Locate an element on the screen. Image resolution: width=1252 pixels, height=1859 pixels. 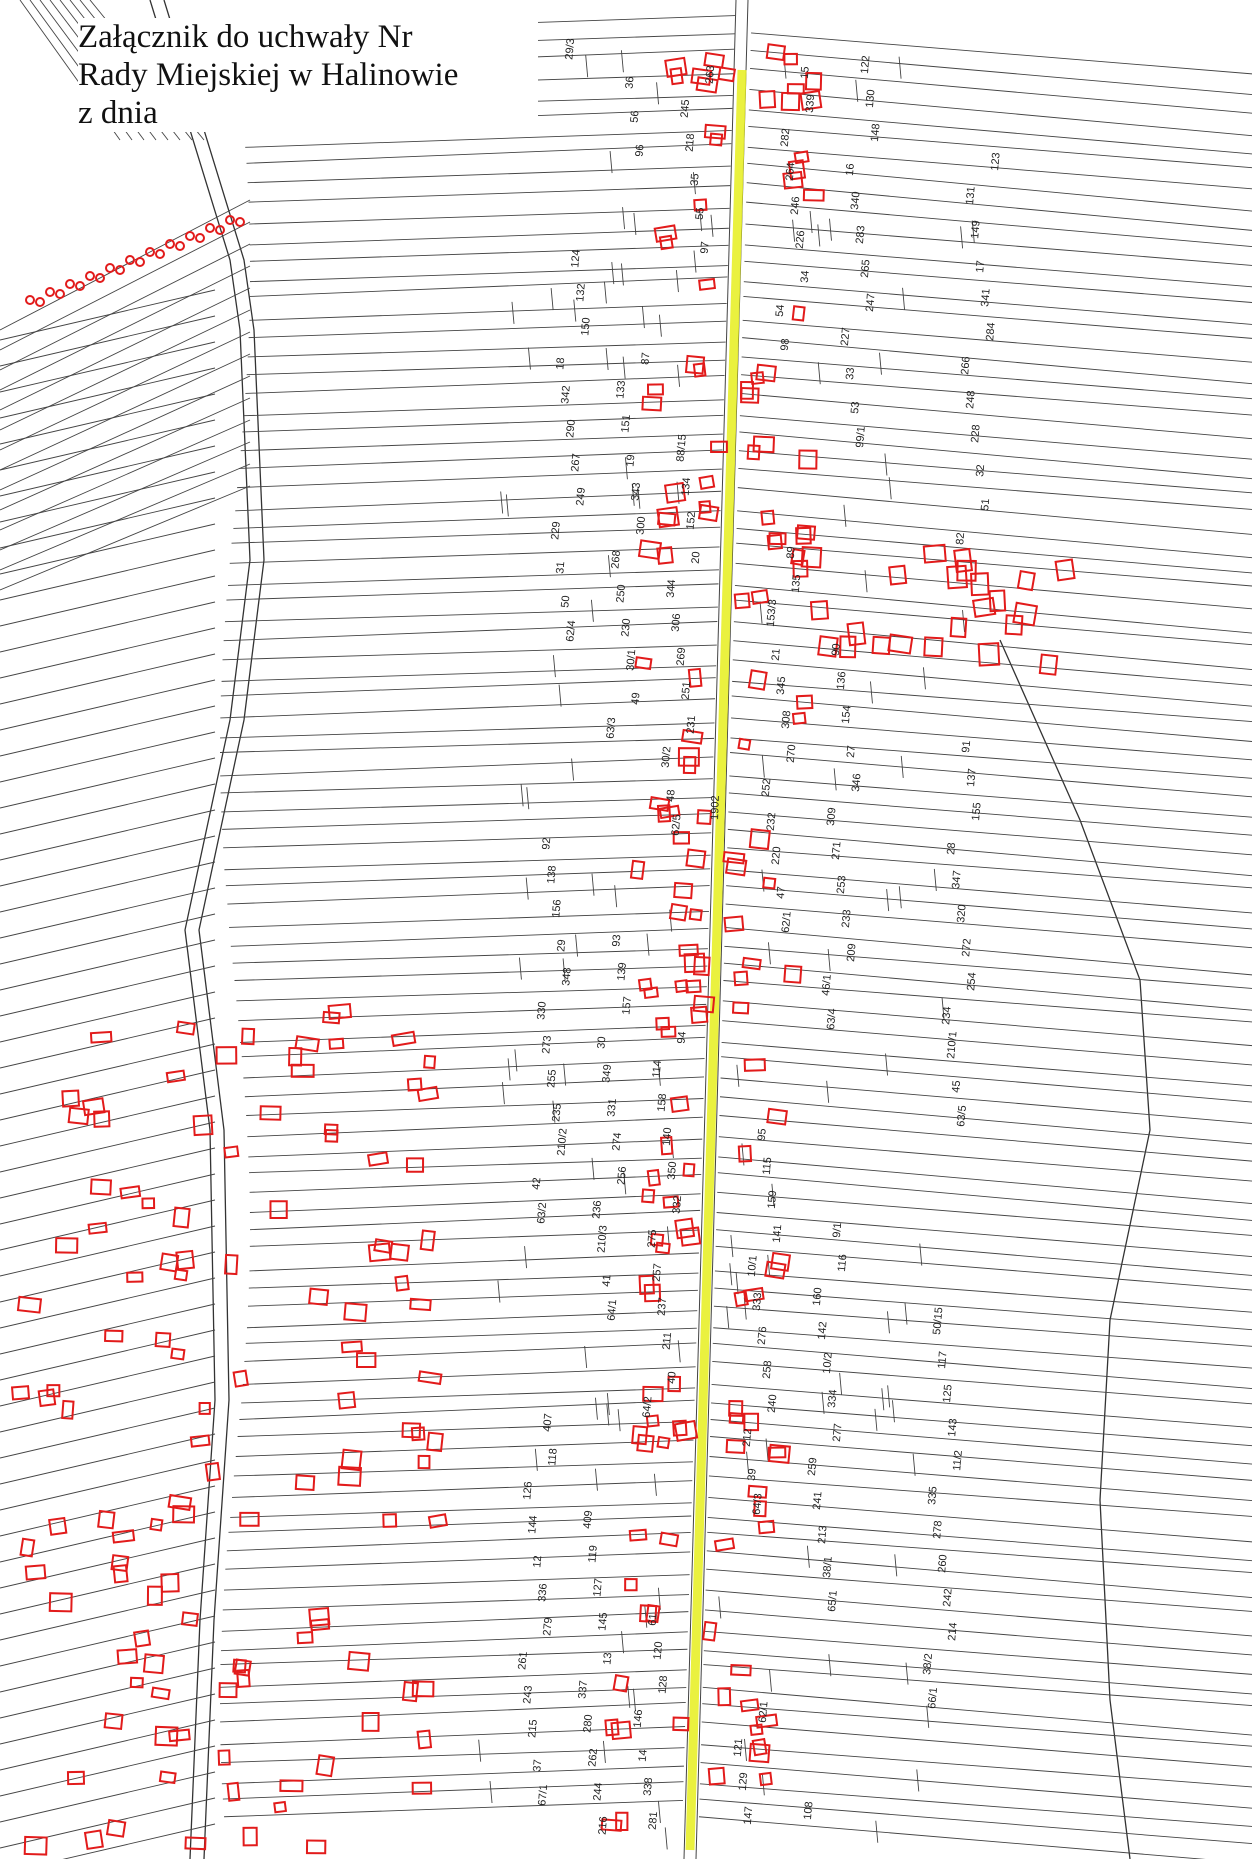
parcel-label: 149 is located at coordinates (976, 229).